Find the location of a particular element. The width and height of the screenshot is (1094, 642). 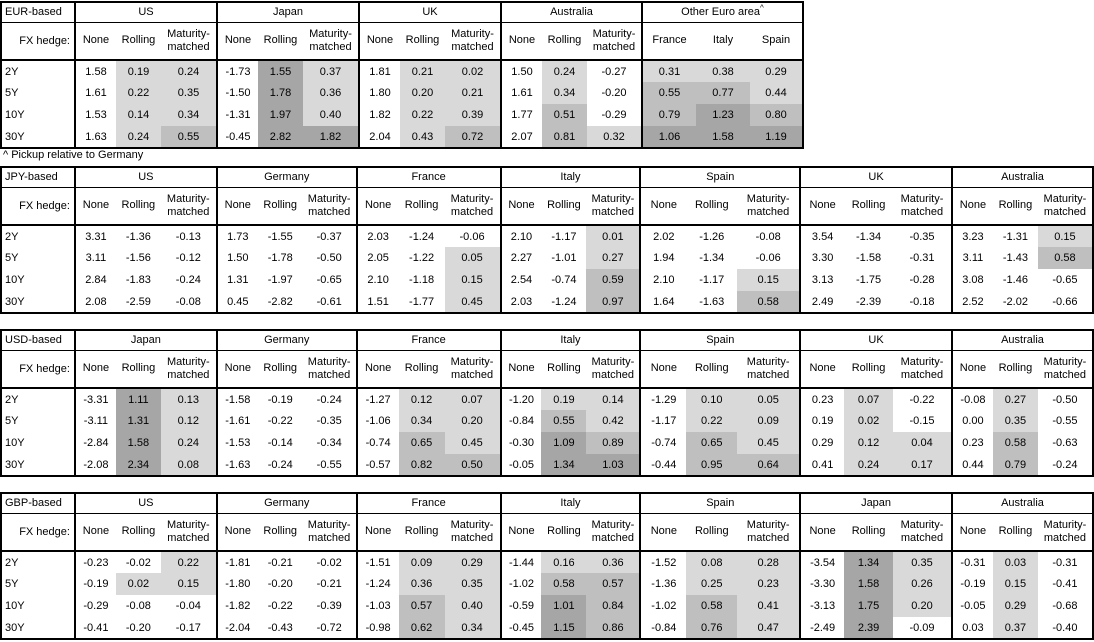

value-cell: -0.15 is located at coordinates (922, 421).